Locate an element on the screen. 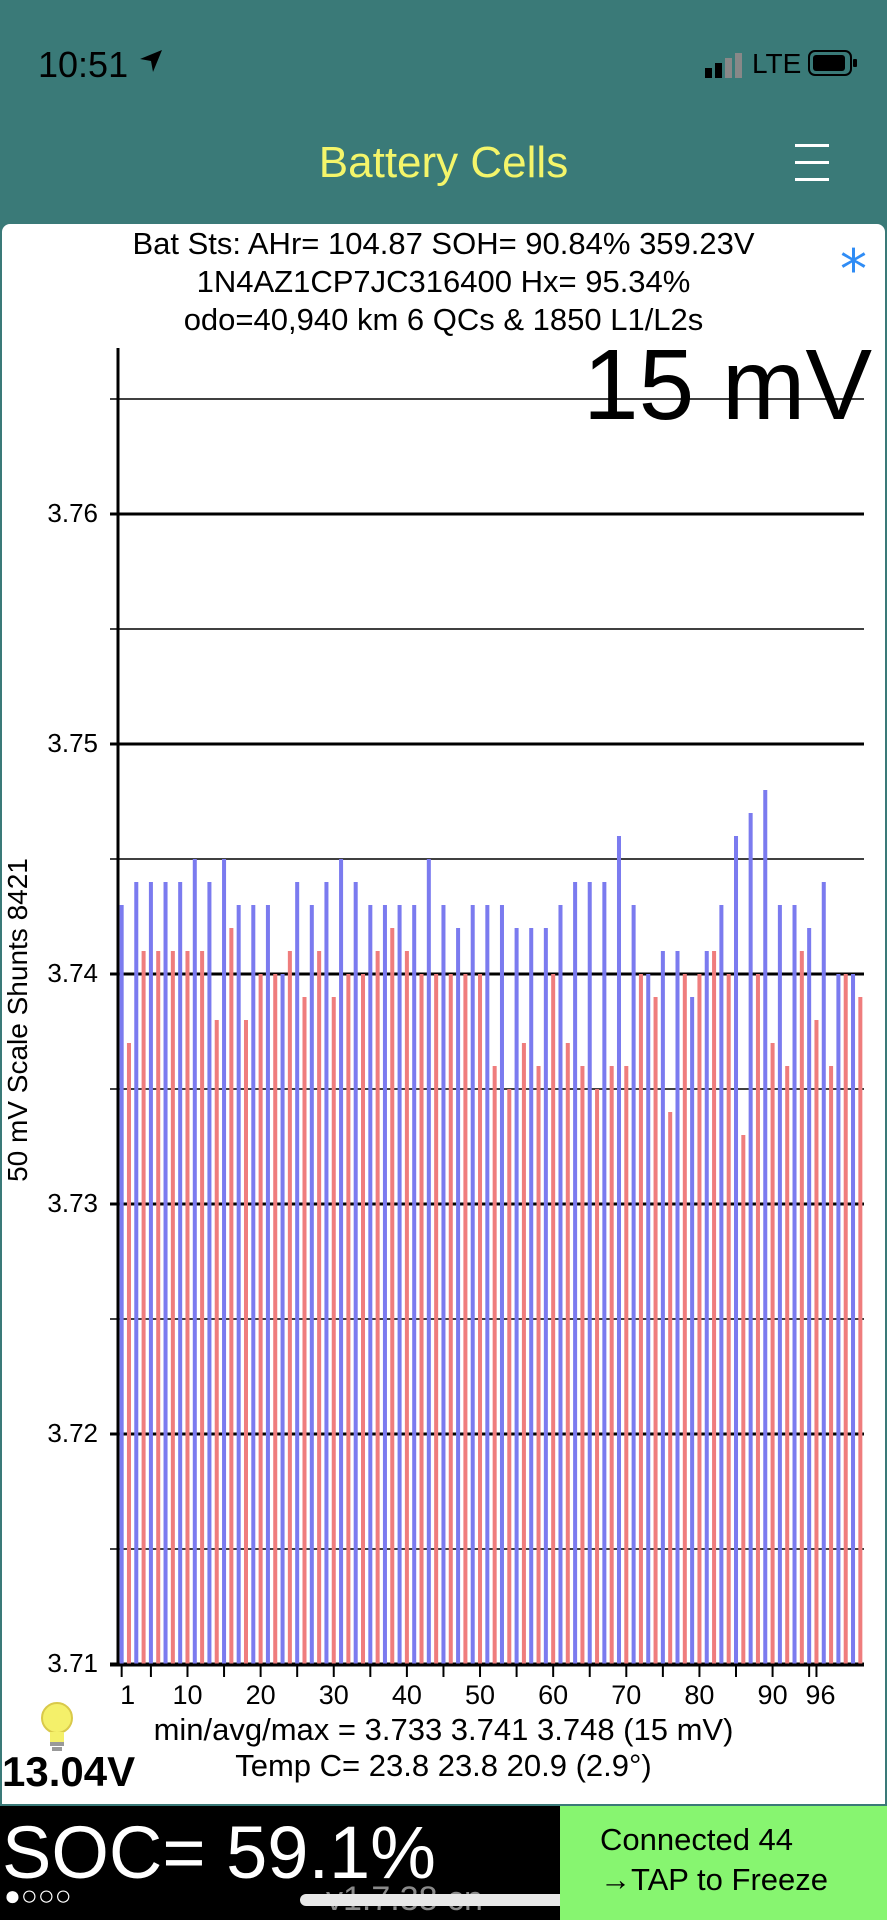 This screenshot has width=887, height=1920. status-bar: 10:51 LTE is located at coordinates (443, 60).